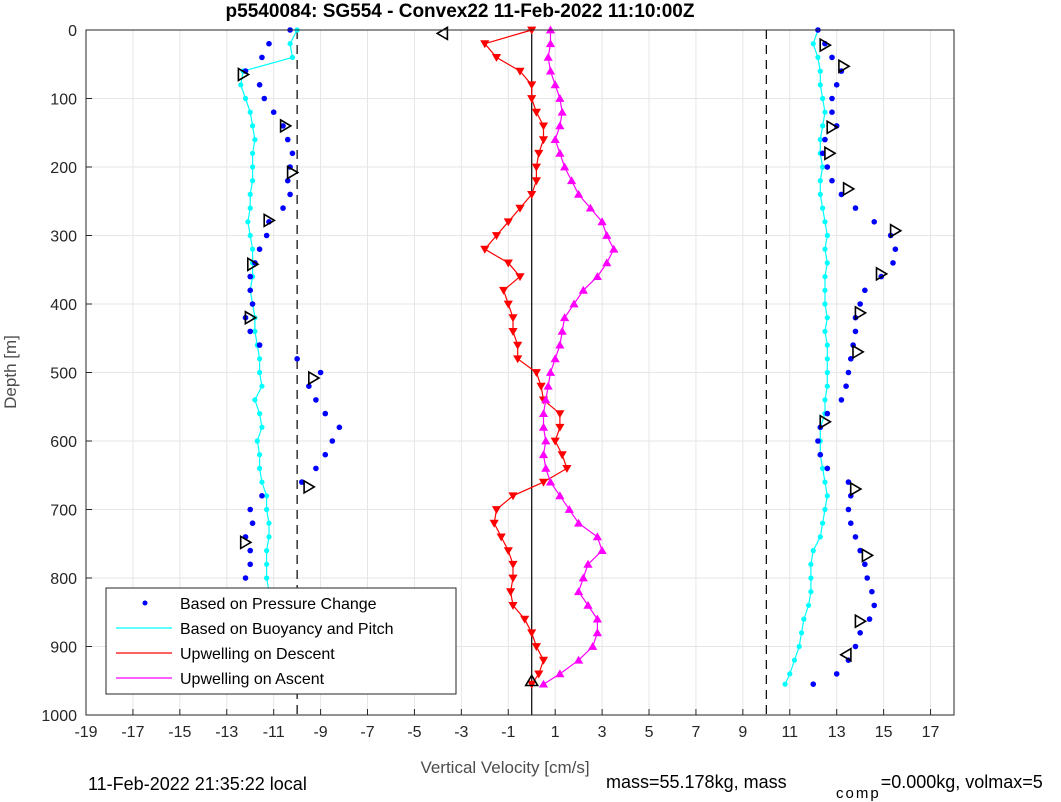 The image size is (1061, 802). Describe the element at coordinates (367, 732) in the screenshot. I see `x-tick-label: -7` at that location.